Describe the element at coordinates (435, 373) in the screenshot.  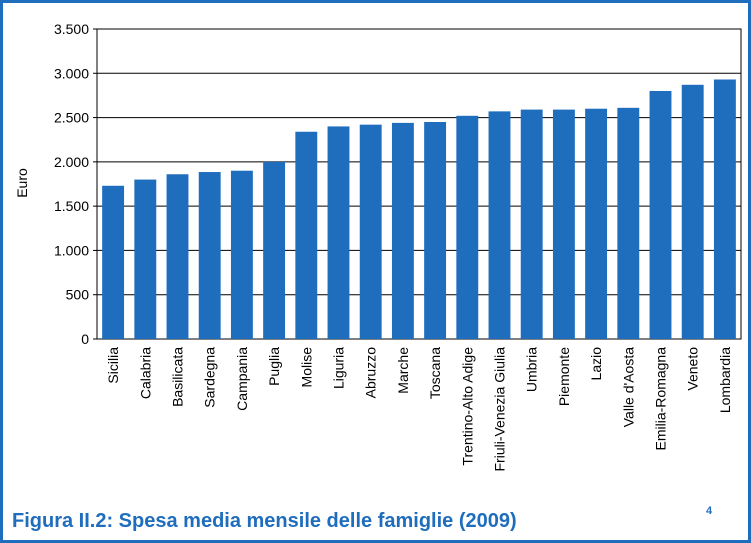
I see `x-tick-label: Toscana` at that location.